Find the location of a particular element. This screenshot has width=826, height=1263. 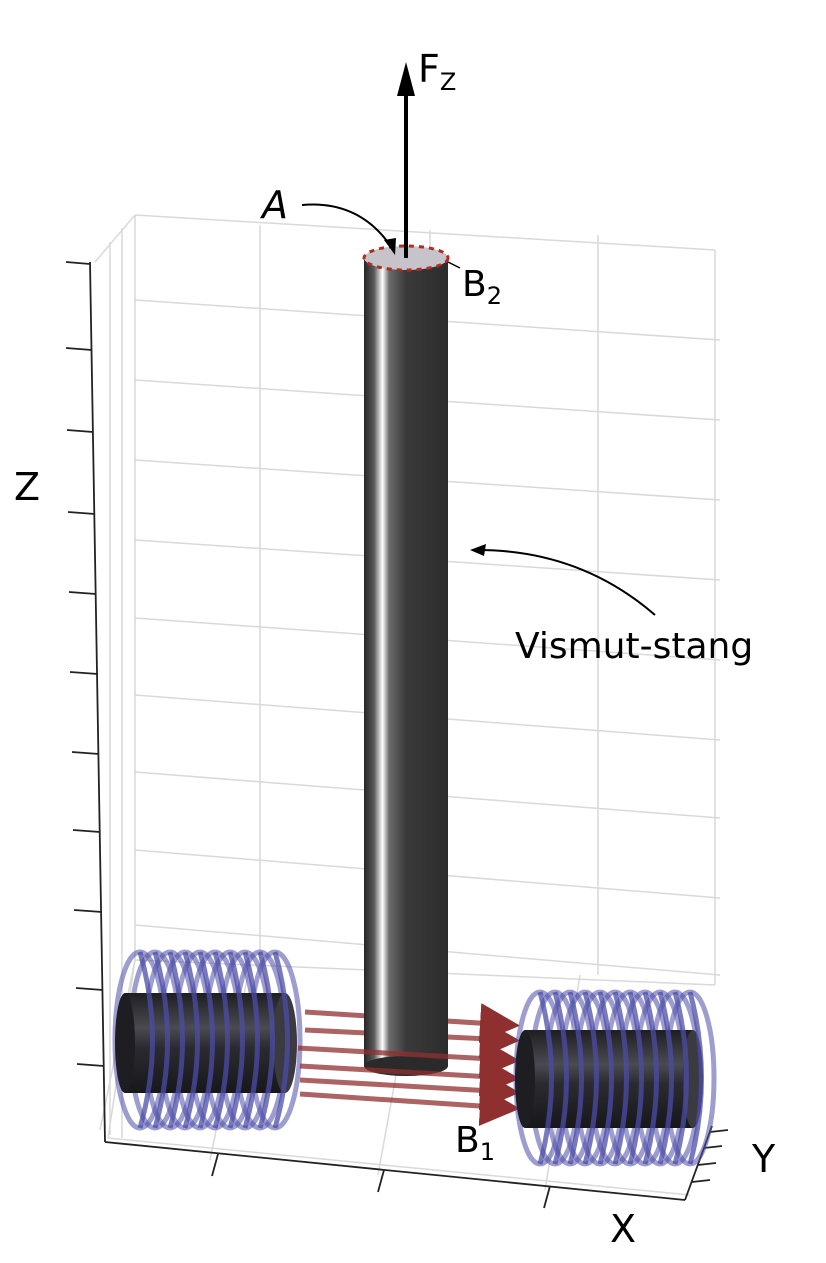

bismuth-rod is located at coordinates (406, 660).